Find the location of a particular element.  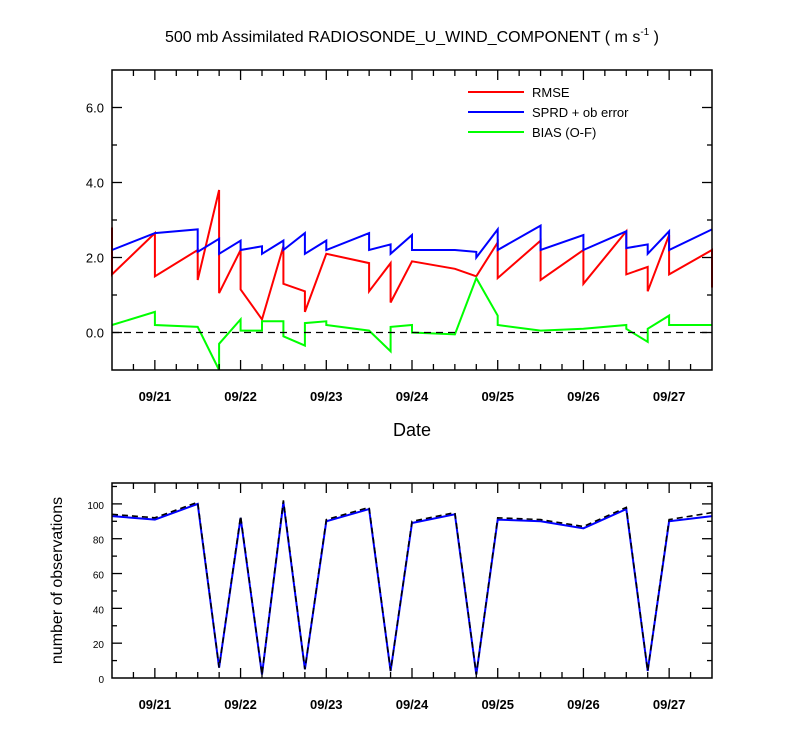

series-line-bias-o-f is located at coordinates (411, 323).